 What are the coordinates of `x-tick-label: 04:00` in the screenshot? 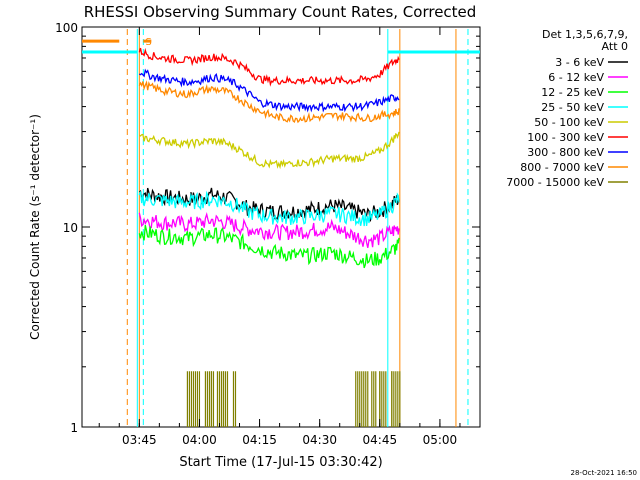 It's located at (199, 440).